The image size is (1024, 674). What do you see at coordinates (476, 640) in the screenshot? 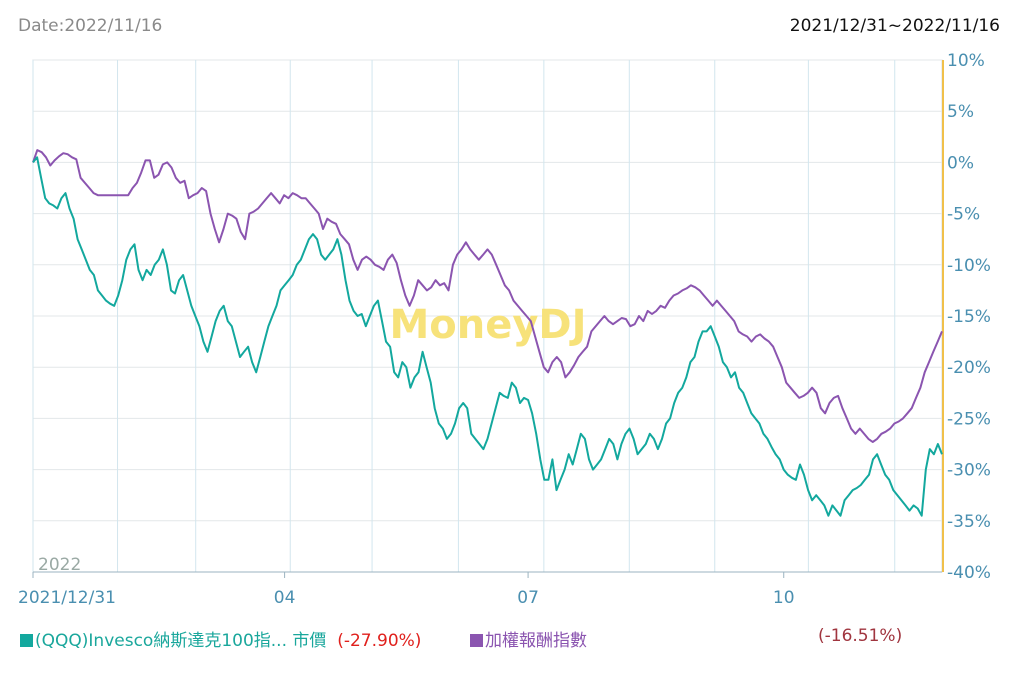
I see `legend-swatch-taiex` at bounding box center [476, 640].